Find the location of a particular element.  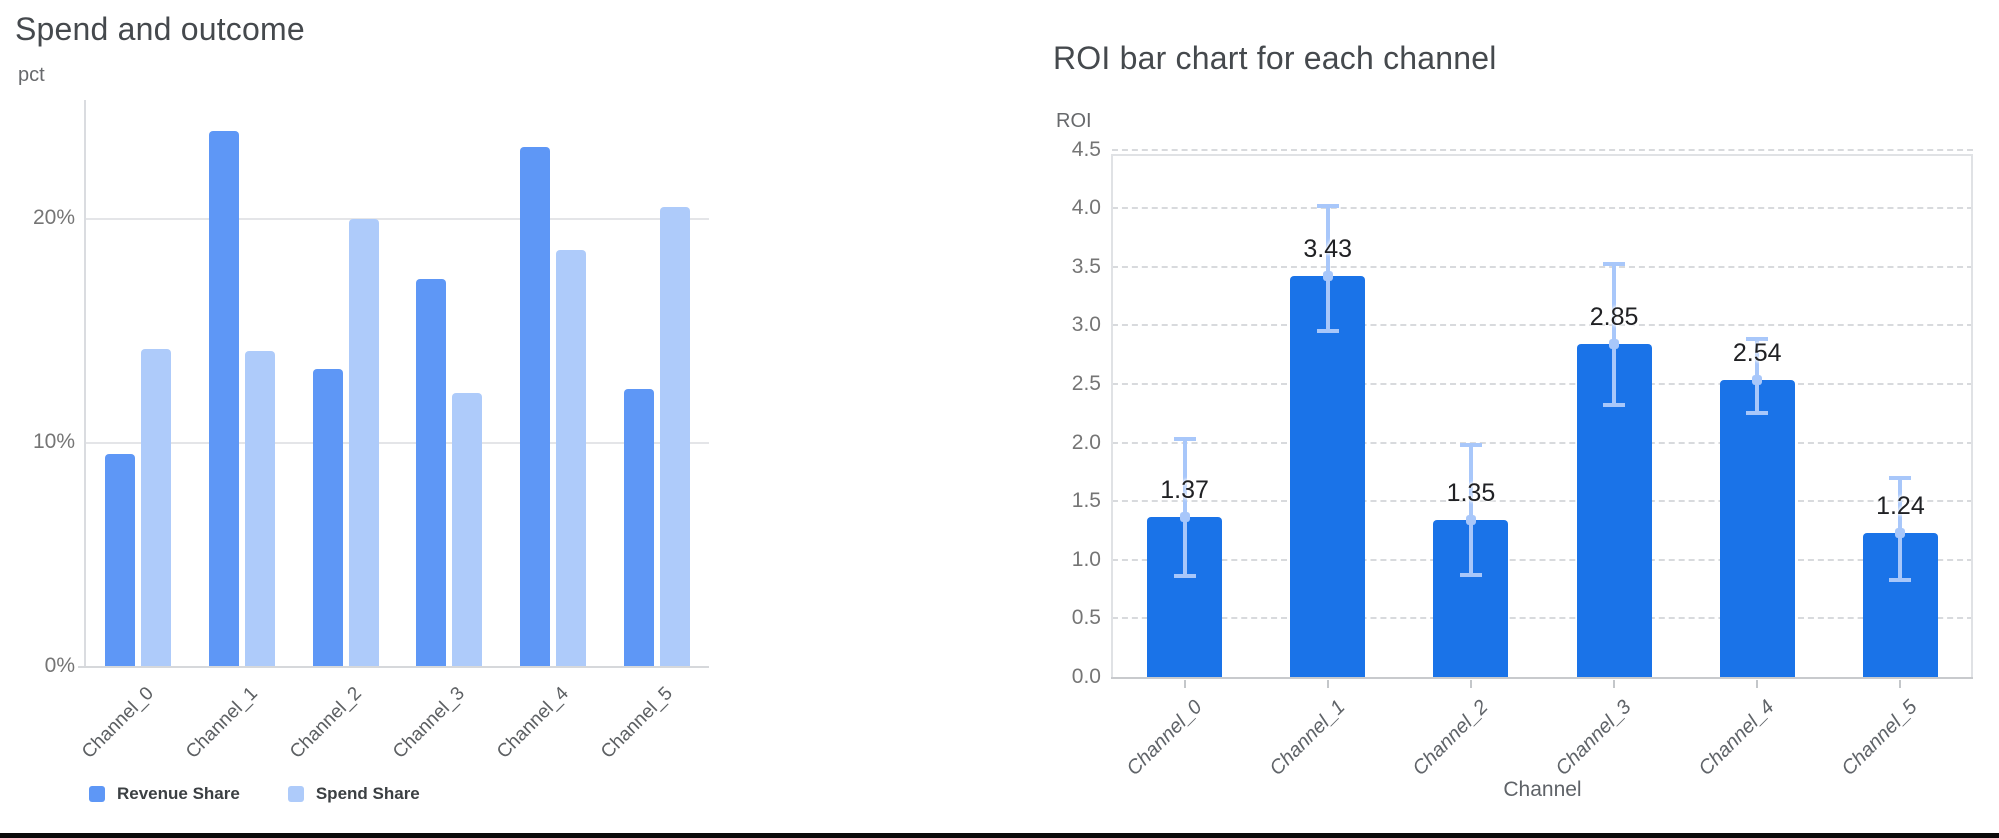

legend-label: Spend Share is located at coordinates (367, 793).